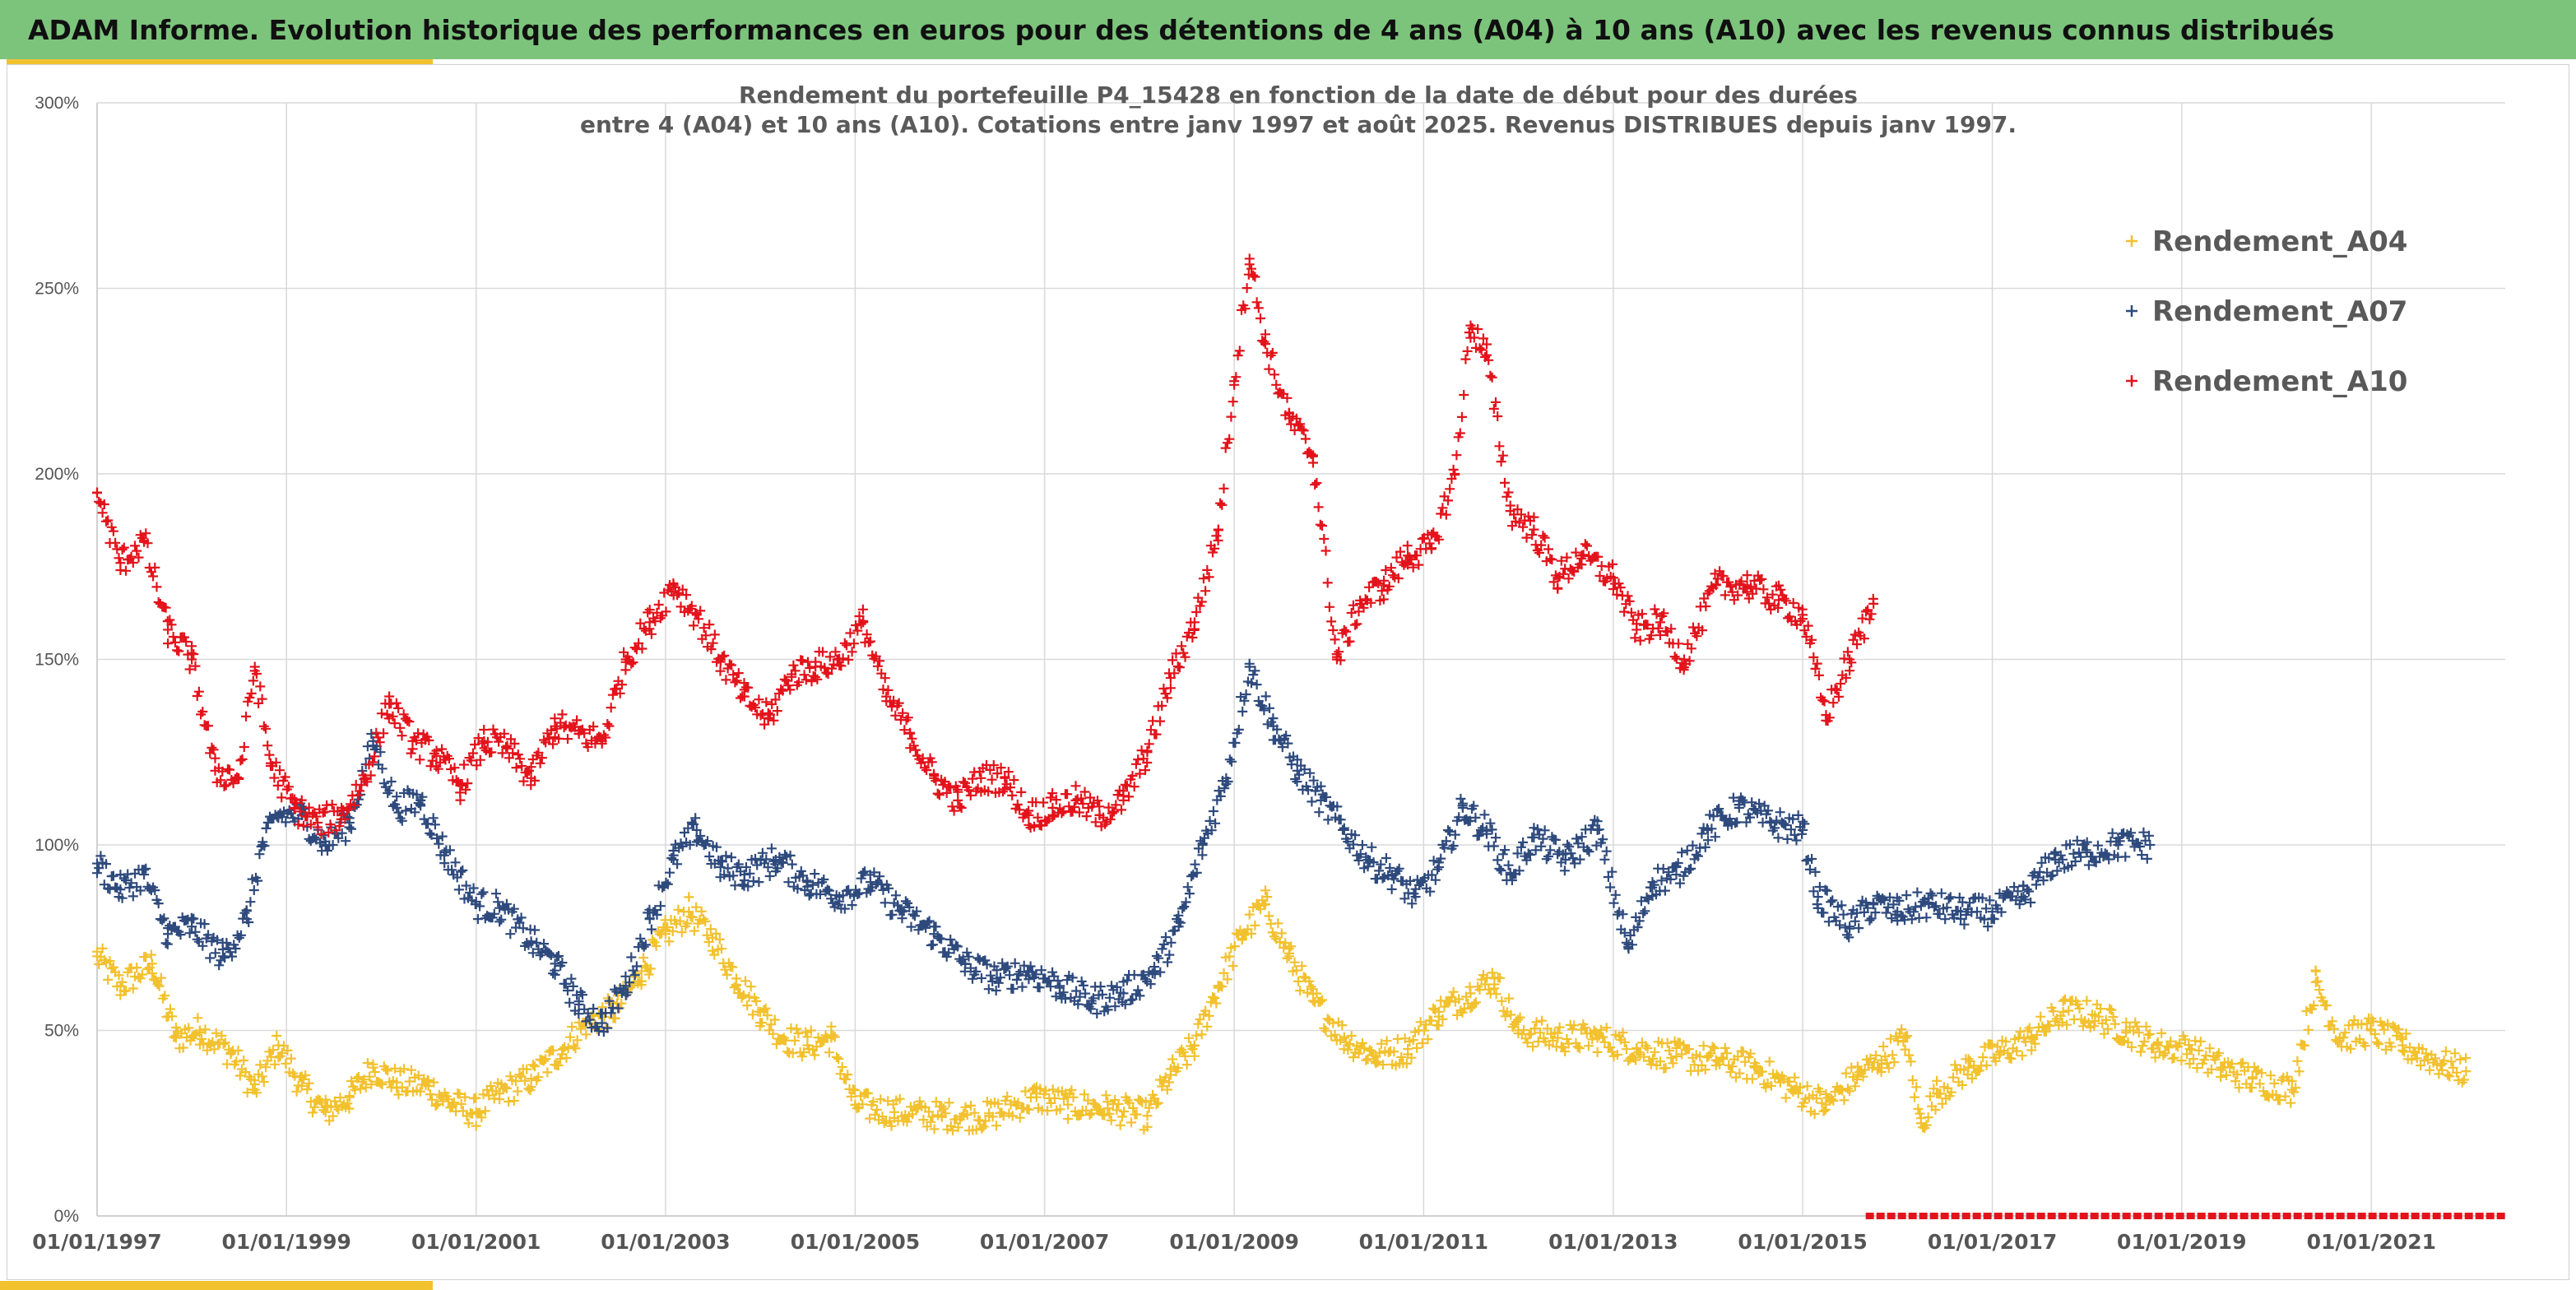 The width and height of the screenshot is (2576, 1290). I want to click on legend: Rendement_A04 Rendement_A07 Rendement_A10, so click(2266, 311).